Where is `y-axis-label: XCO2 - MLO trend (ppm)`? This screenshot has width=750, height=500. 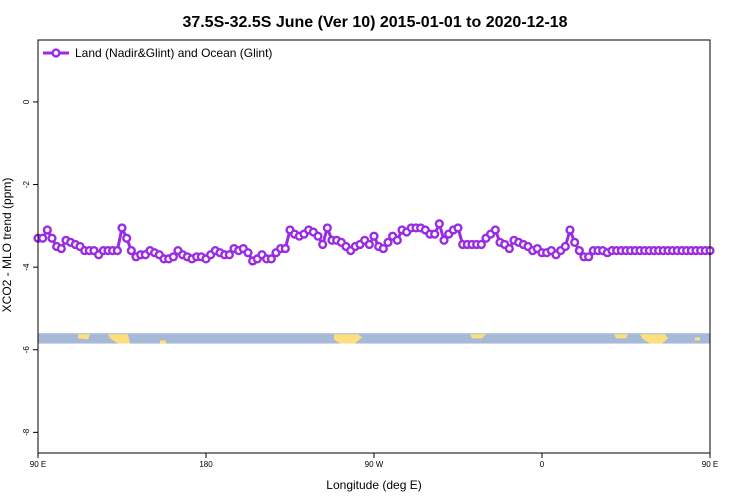 y-axis-label: XCO2 - MLO trend (ppm) is located at coordinates (7, 245).